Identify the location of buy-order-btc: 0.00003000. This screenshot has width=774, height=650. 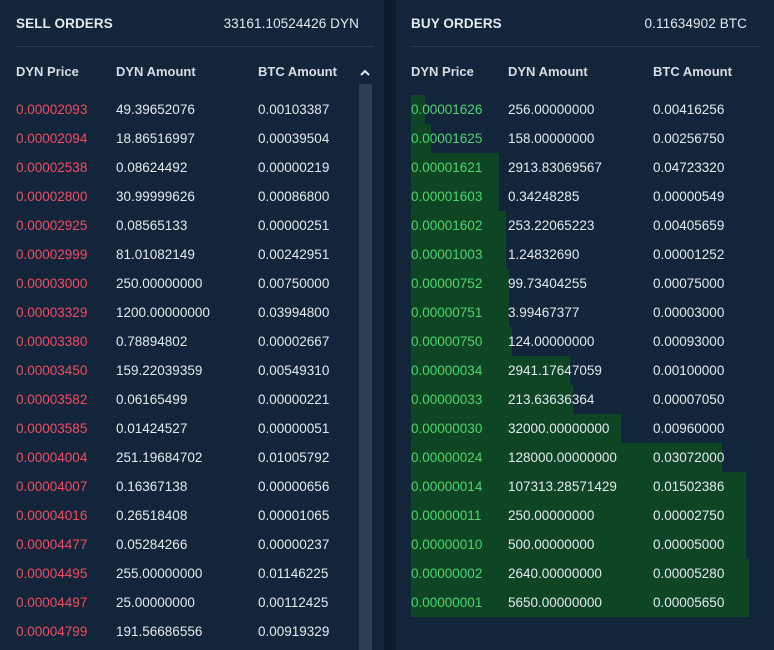
(689, 312).